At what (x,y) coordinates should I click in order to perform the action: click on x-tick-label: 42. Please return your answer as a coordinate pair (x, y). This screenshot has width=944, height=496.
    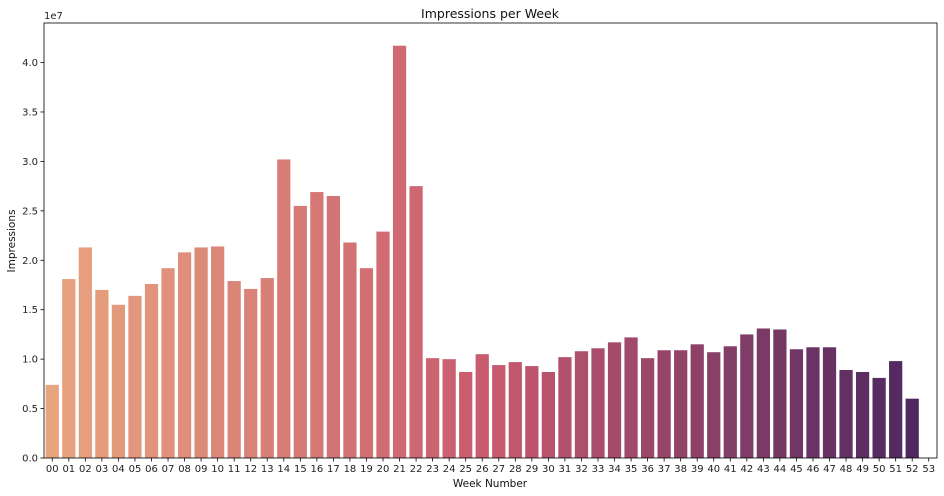
    Looking at the image, I should click on (746, 469).